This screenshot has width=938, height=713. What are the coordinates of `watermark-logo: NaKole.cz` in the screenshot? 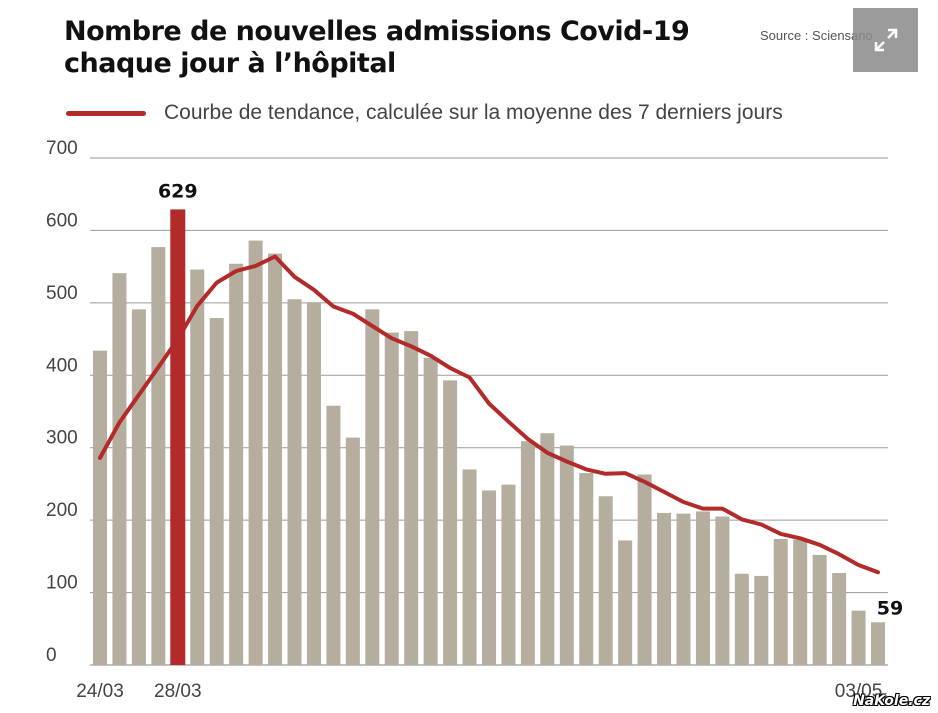 It's located at (891, 701).